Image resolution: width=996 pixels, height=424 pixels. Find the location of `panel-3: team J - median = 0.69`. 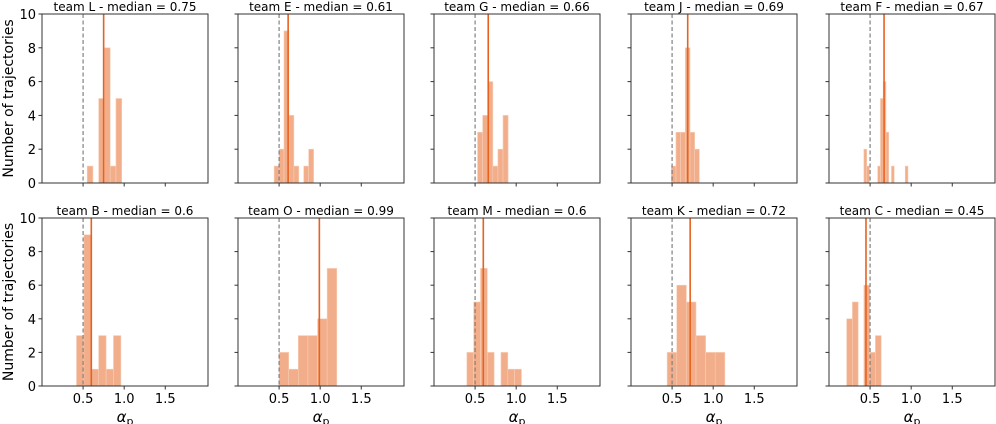

panel-3: team J - median = 0.69 is located at coordinates (712, 93).